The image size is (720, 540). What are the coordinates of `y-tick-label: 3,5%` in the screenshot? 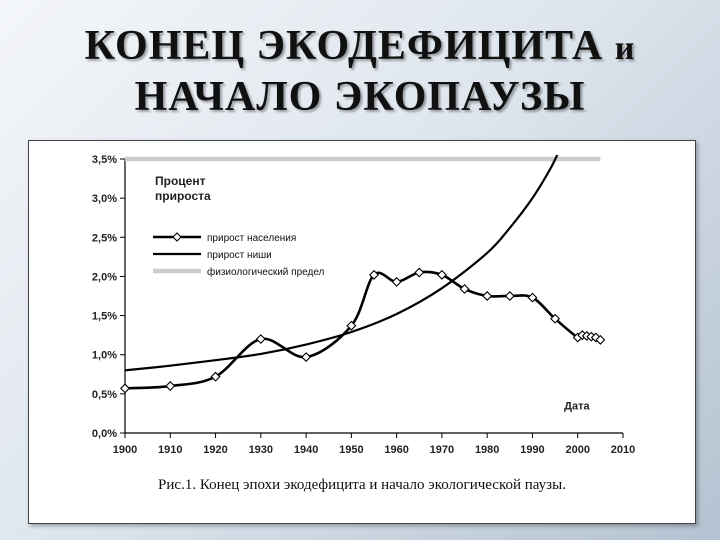 It's located at (104, 160).